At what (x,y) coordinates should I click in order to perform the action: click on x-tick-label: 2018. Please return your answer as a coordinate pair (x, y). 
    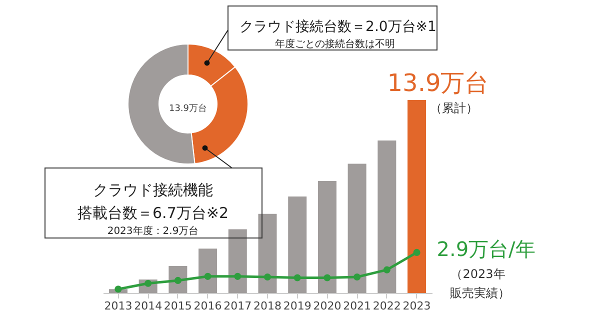
    Looking at the image, I should click on (268, 306).